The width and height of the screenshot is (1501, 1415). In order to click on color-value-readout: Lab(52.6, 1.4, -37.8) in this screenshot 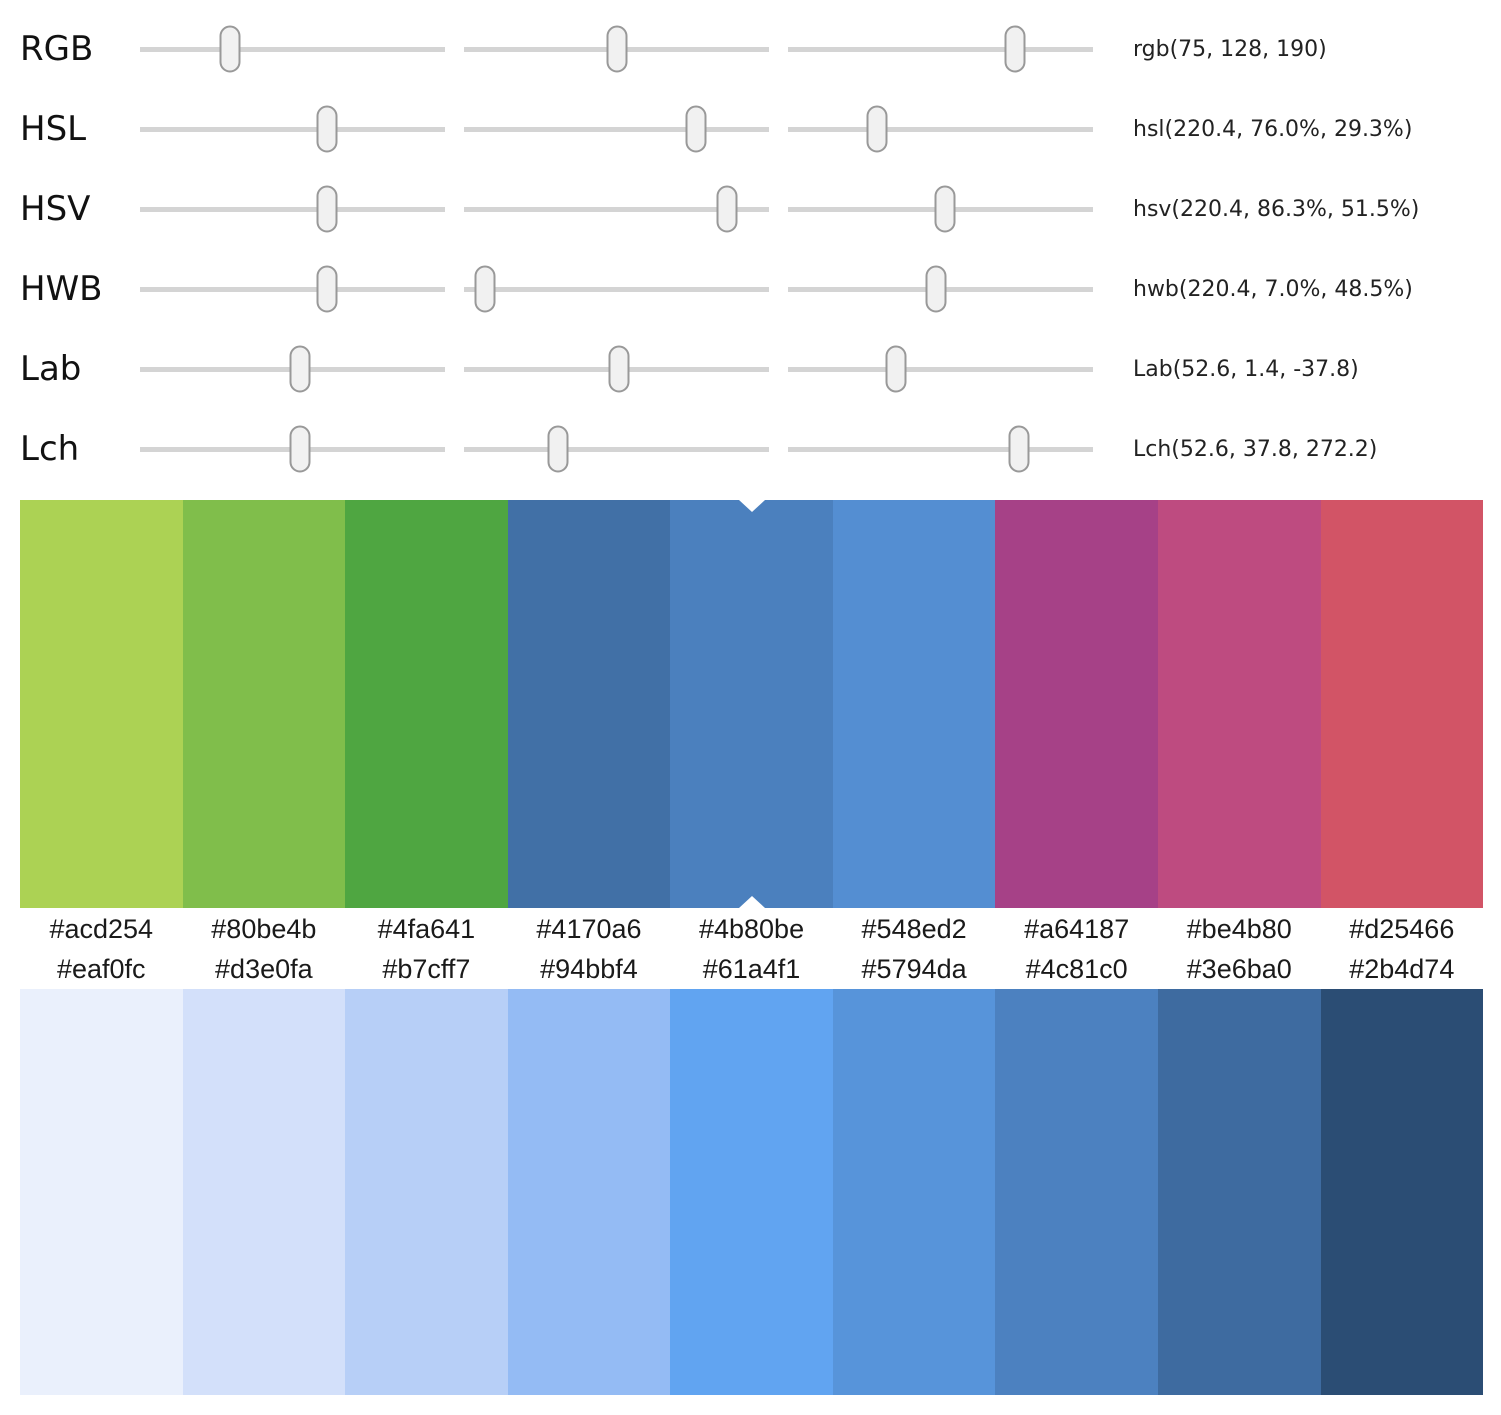, I will do `click(1246, 369)`.